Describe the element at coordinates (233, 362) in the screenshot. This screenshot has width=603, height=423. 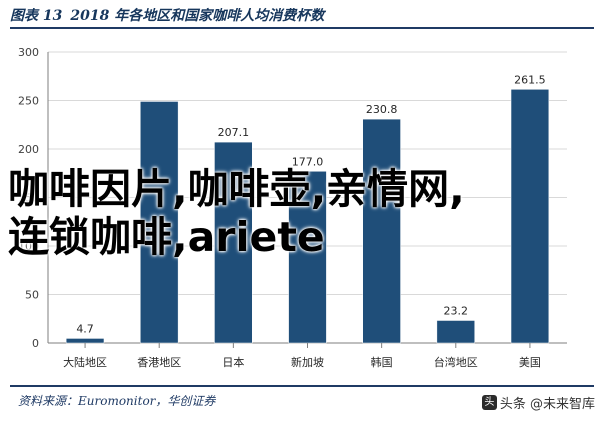
I see `x-tick-label: 日本` at that location.